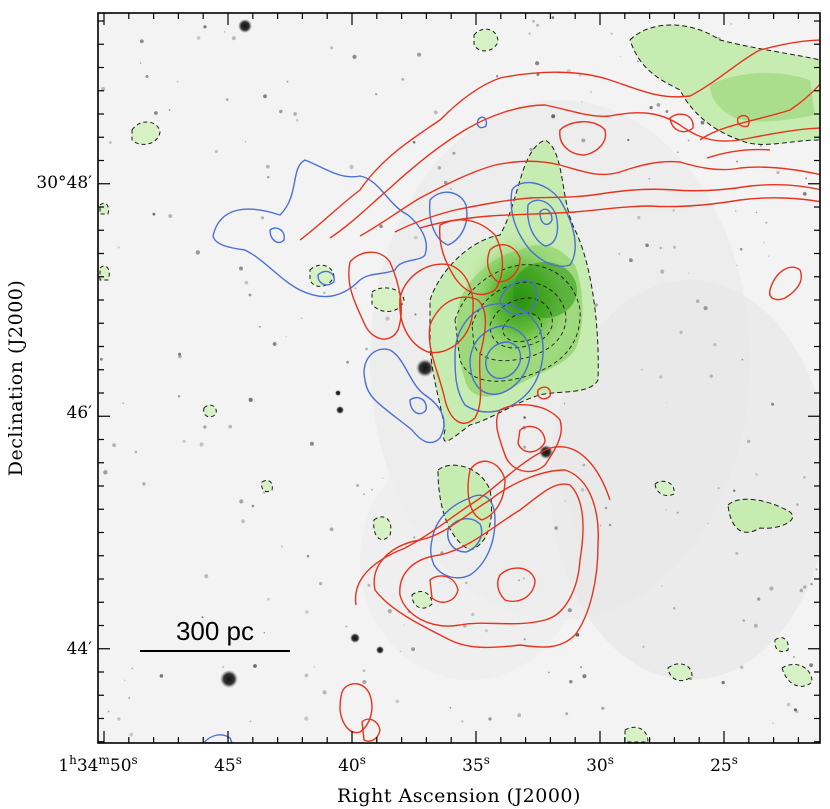  What do you see at coordinates (724, 764) in the screenshot?
I see `ra-tick-label-5: 25s` at bounding box center [724, 764].